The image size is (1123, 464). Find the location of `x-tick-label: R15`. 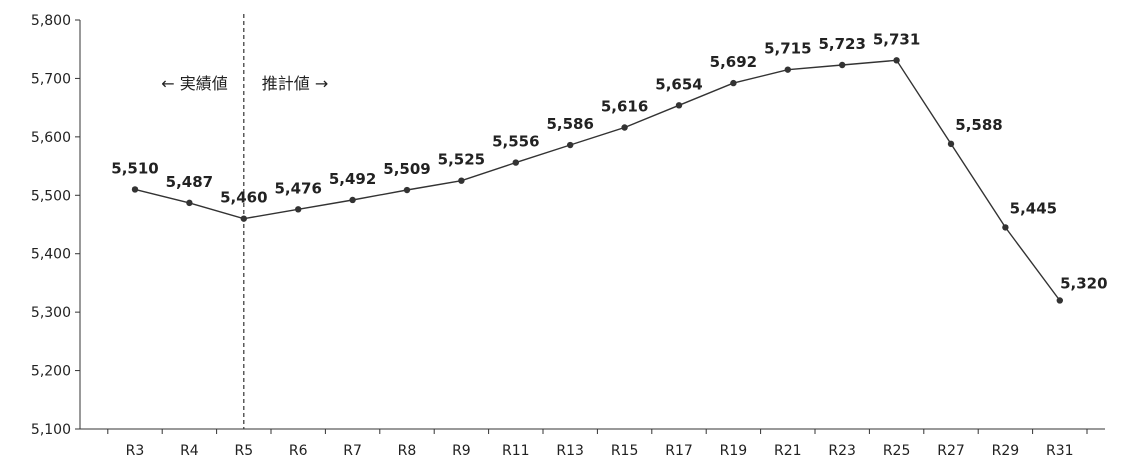

x-tick-label: R15 is located at coordinates (625, 451).